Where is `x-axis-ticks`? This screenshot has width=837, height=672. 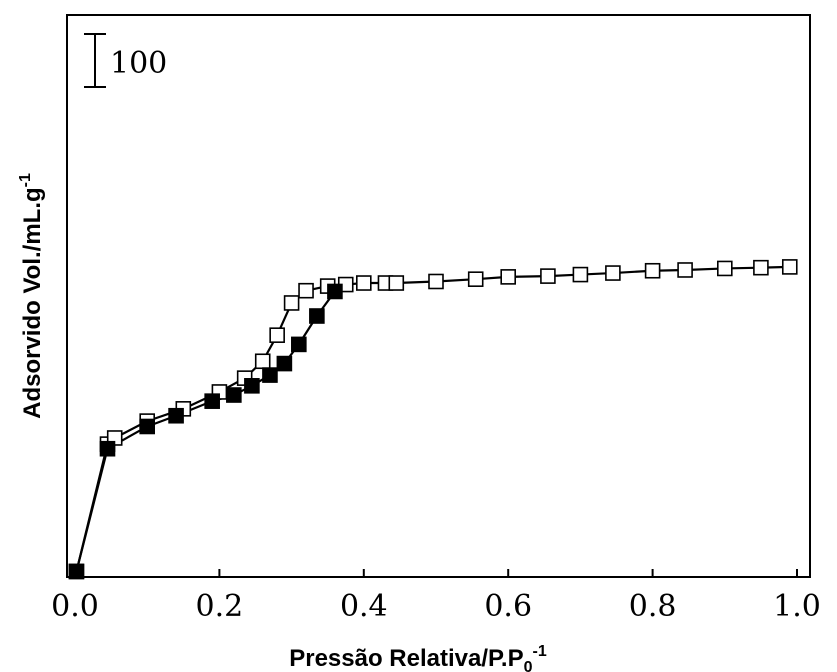
x-axis-ticks is located at coordinates (436, 573).